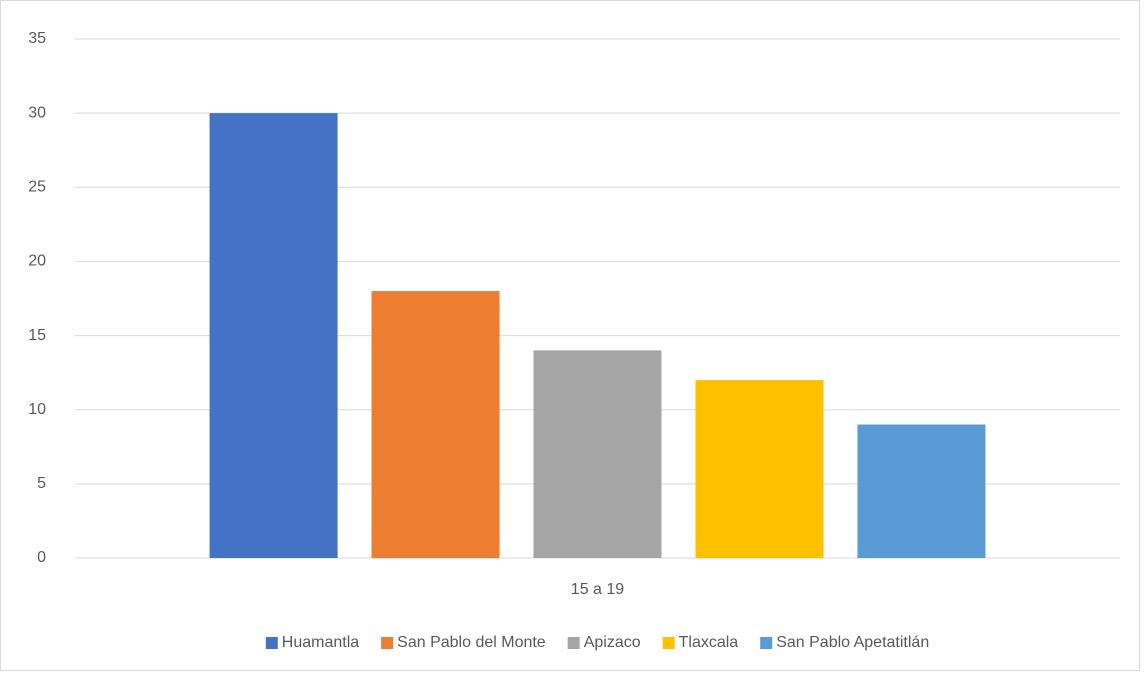  Describe the element at coordinates (41, 557) in the screenshot. I see `y-tick-label: 0` at that location.